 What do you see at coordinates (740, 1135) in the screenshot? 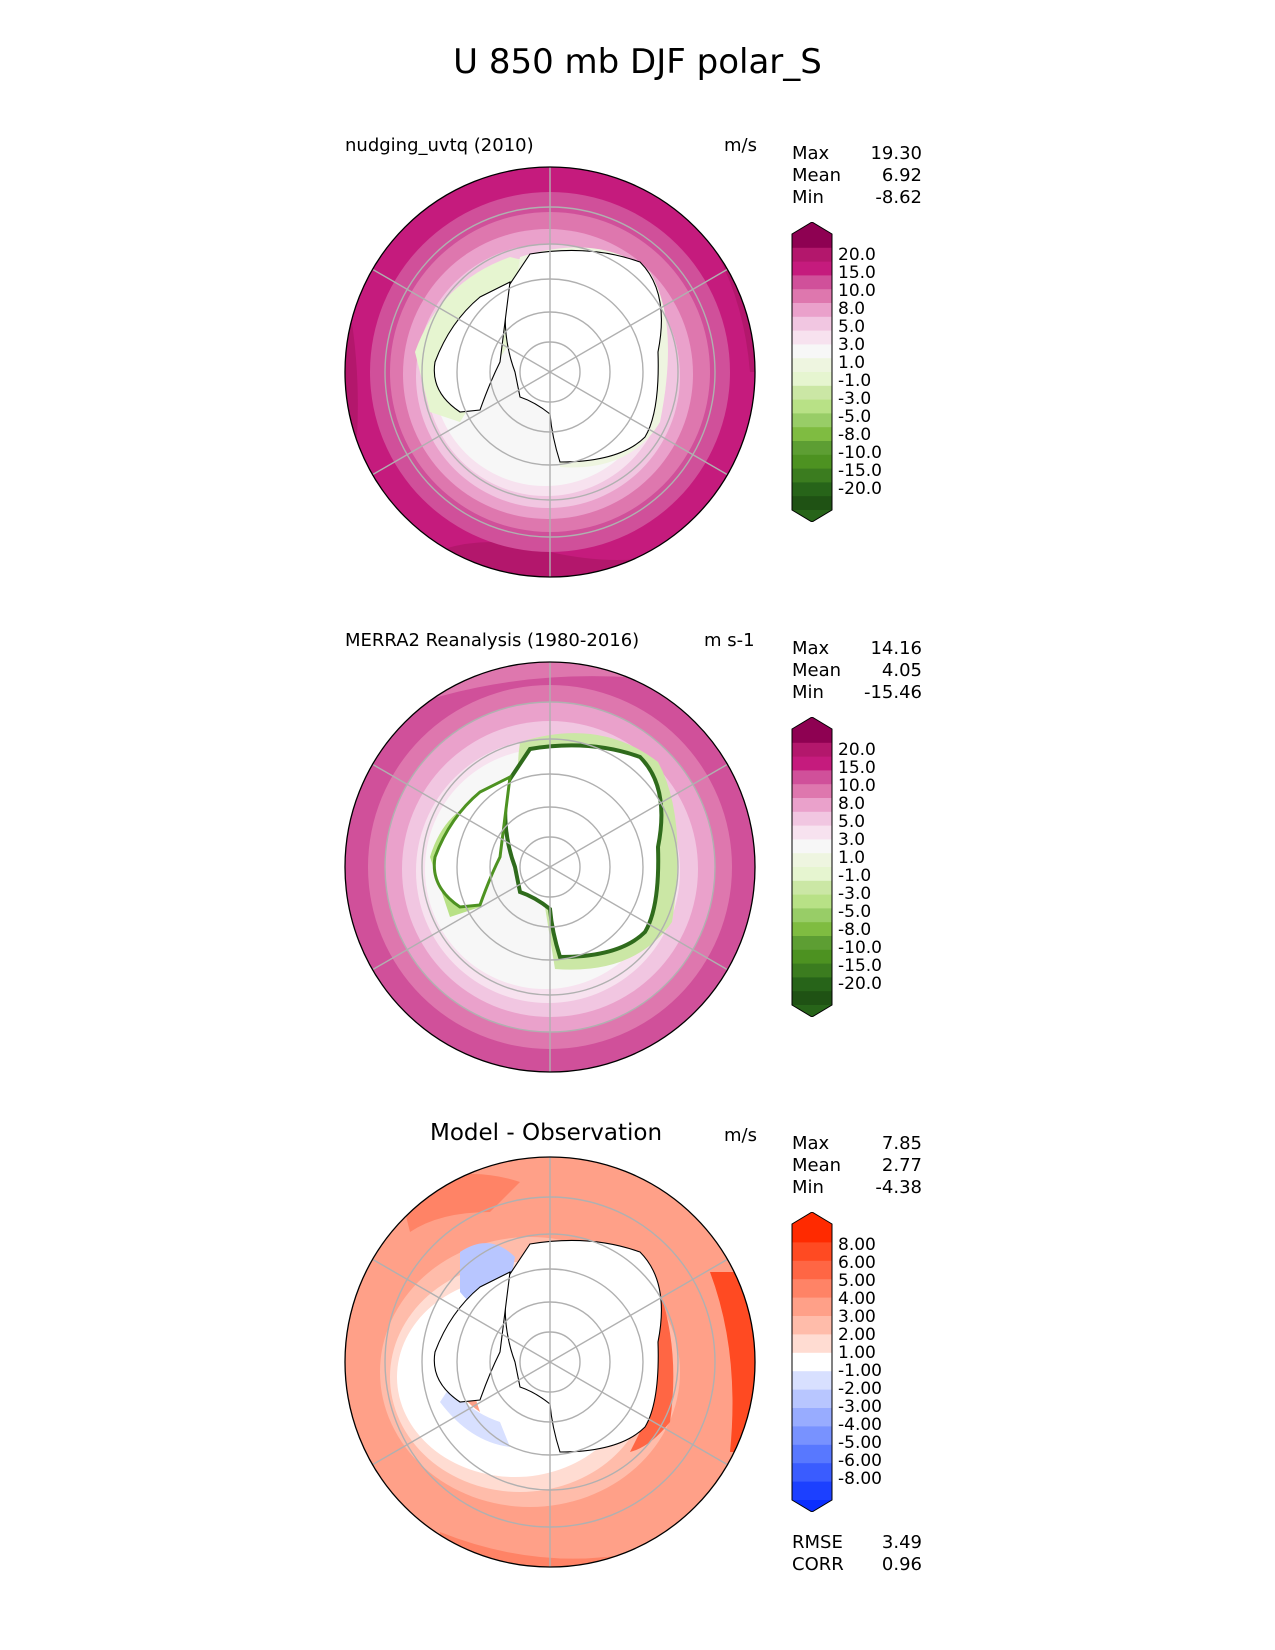
I see `panel3-units: m/s` at bounding box center [740, 1135].